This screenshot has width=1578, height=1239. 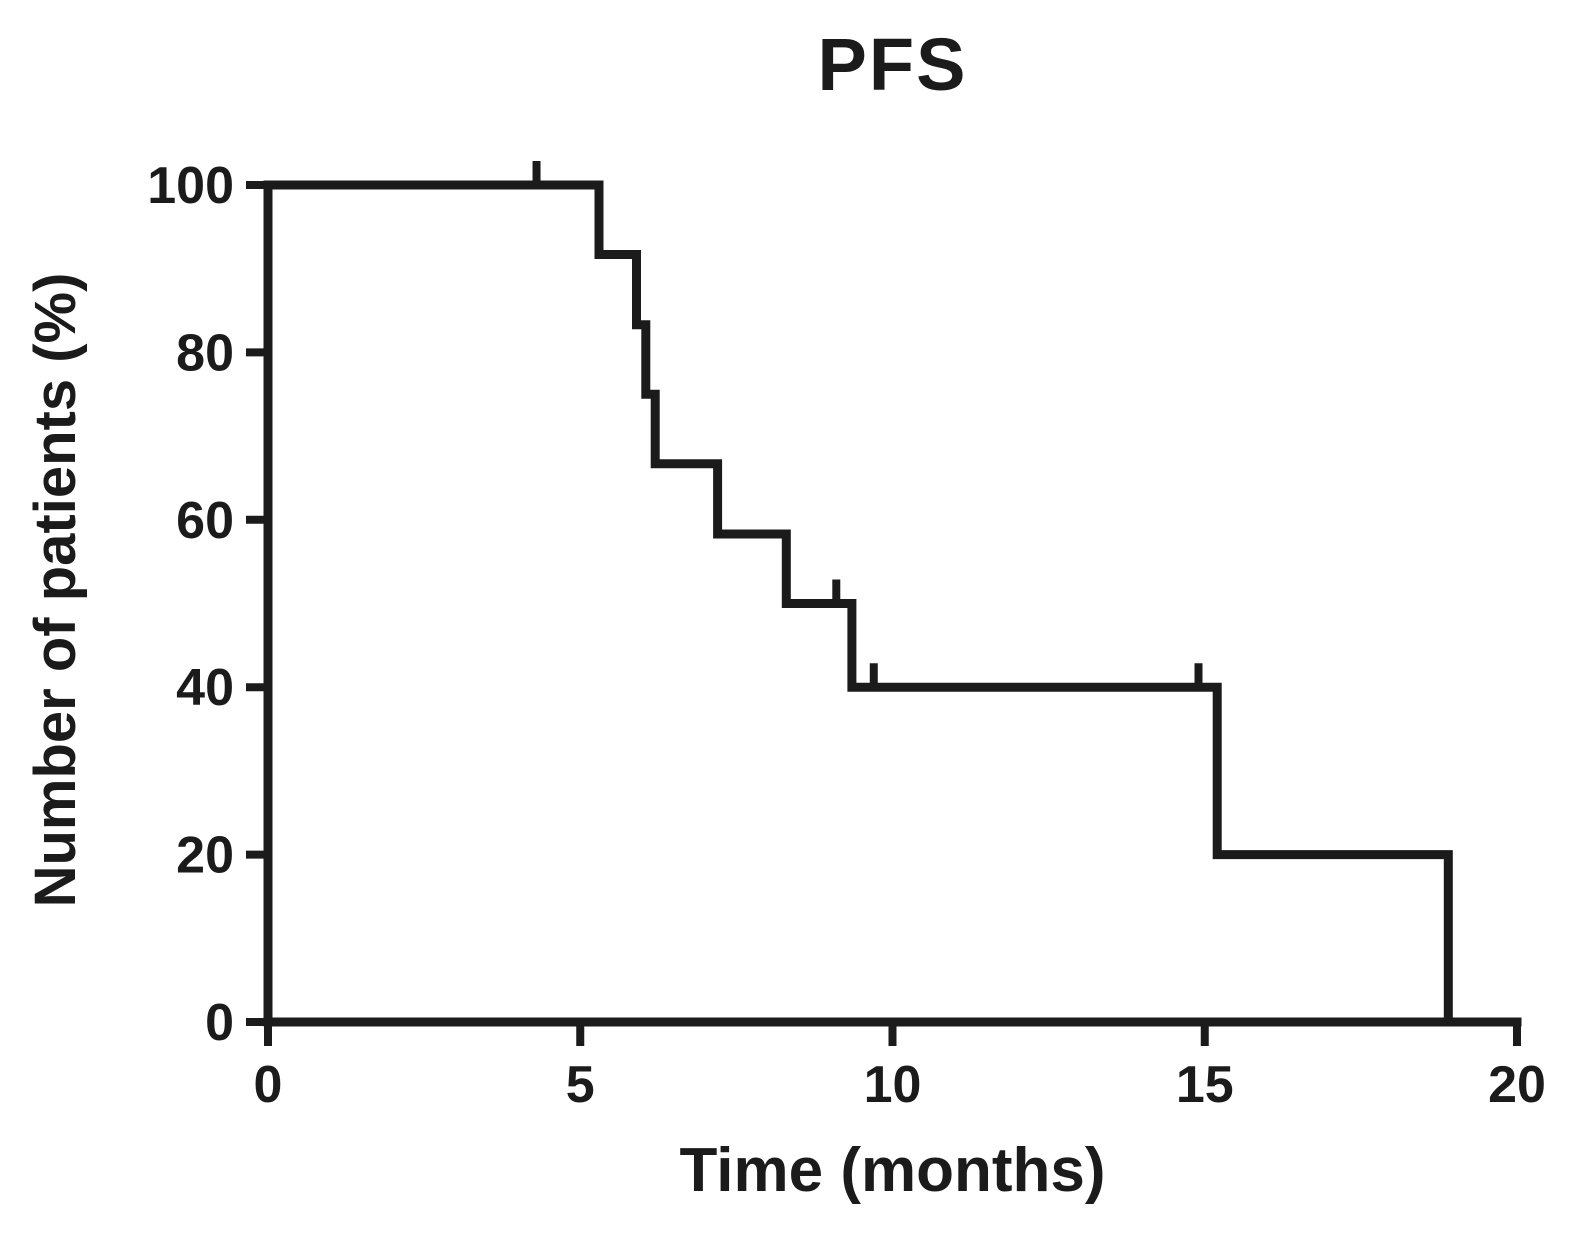 What do you see at coordinates (1205, 1085) in the screenshot?
I see `x-tick-label: 15` at bounding box center [1205, 1085].